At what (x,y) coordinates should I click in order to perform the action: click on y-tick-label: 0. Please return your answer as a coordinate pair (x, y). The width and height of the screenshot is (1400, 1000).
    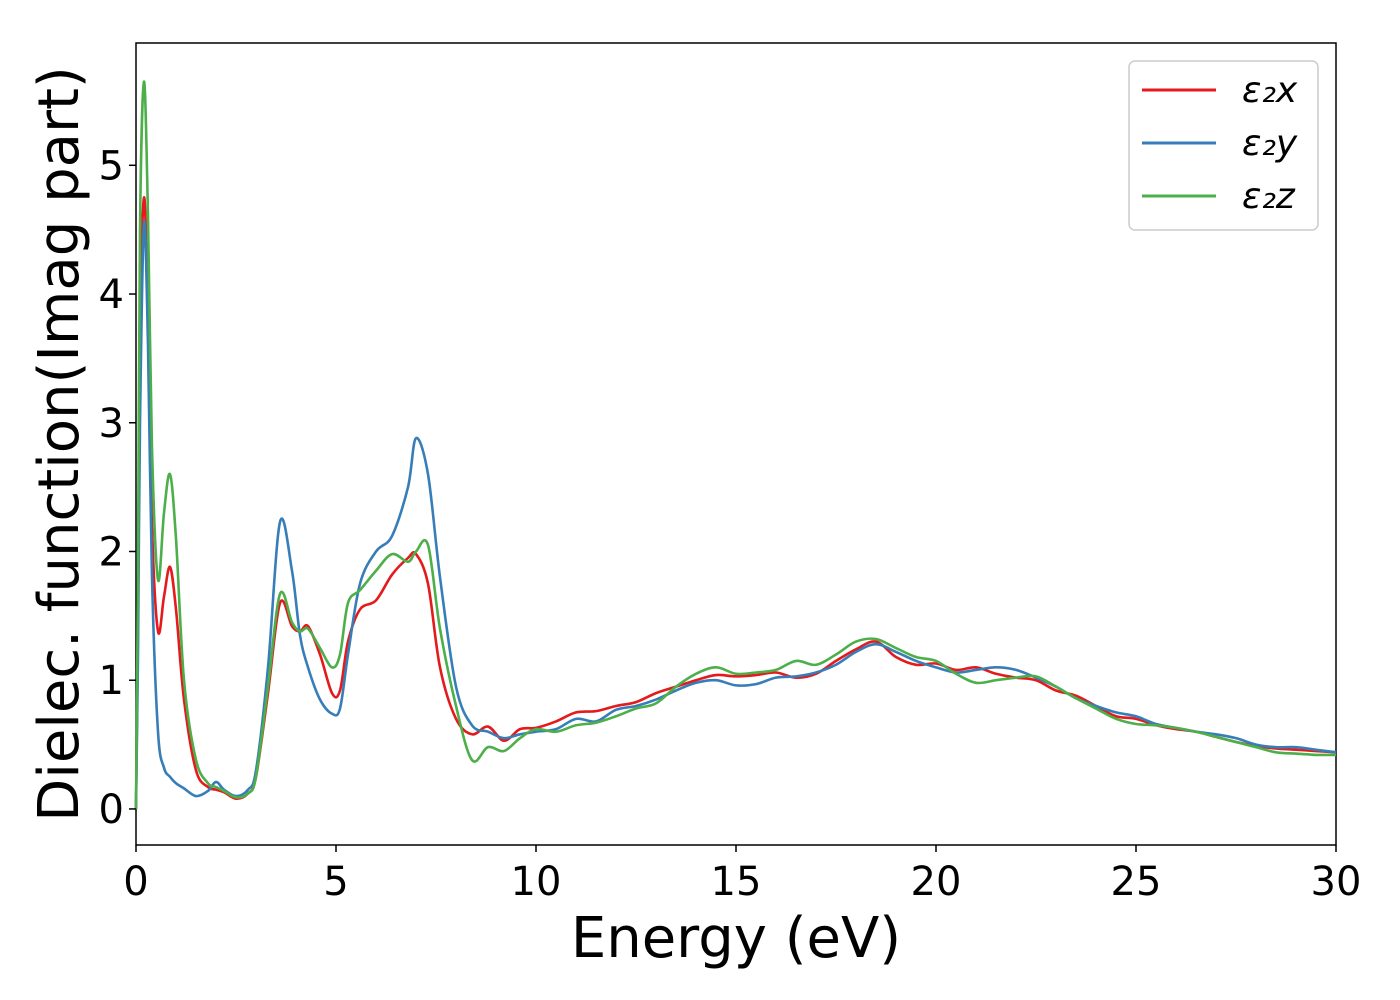
    Looking at the image, I should click on (111, 810).